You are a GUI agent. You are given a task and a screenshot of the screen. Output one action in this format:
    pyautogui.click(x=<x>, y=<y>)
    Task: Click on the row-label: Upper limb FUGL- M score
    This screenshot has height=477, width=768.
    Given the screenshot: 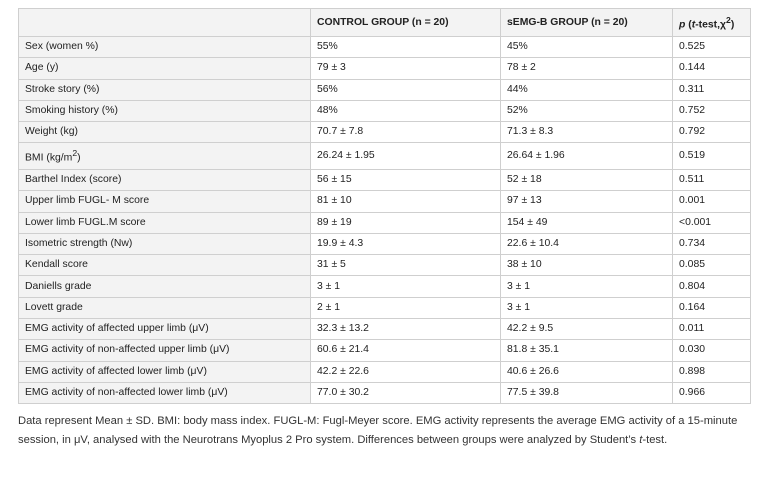 What is the action you would take?
    pyautogui.click(x=164, y=201)
    